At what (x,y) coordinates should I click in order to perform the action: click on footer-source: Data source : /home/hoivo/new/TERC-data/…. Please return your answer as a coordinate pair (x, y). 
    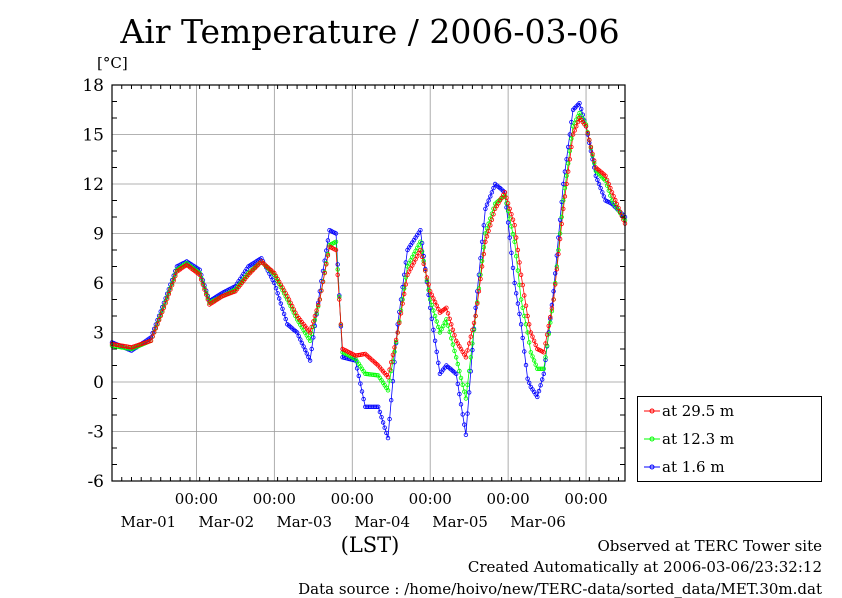
    Looking at the image, I should click on (560, 589).